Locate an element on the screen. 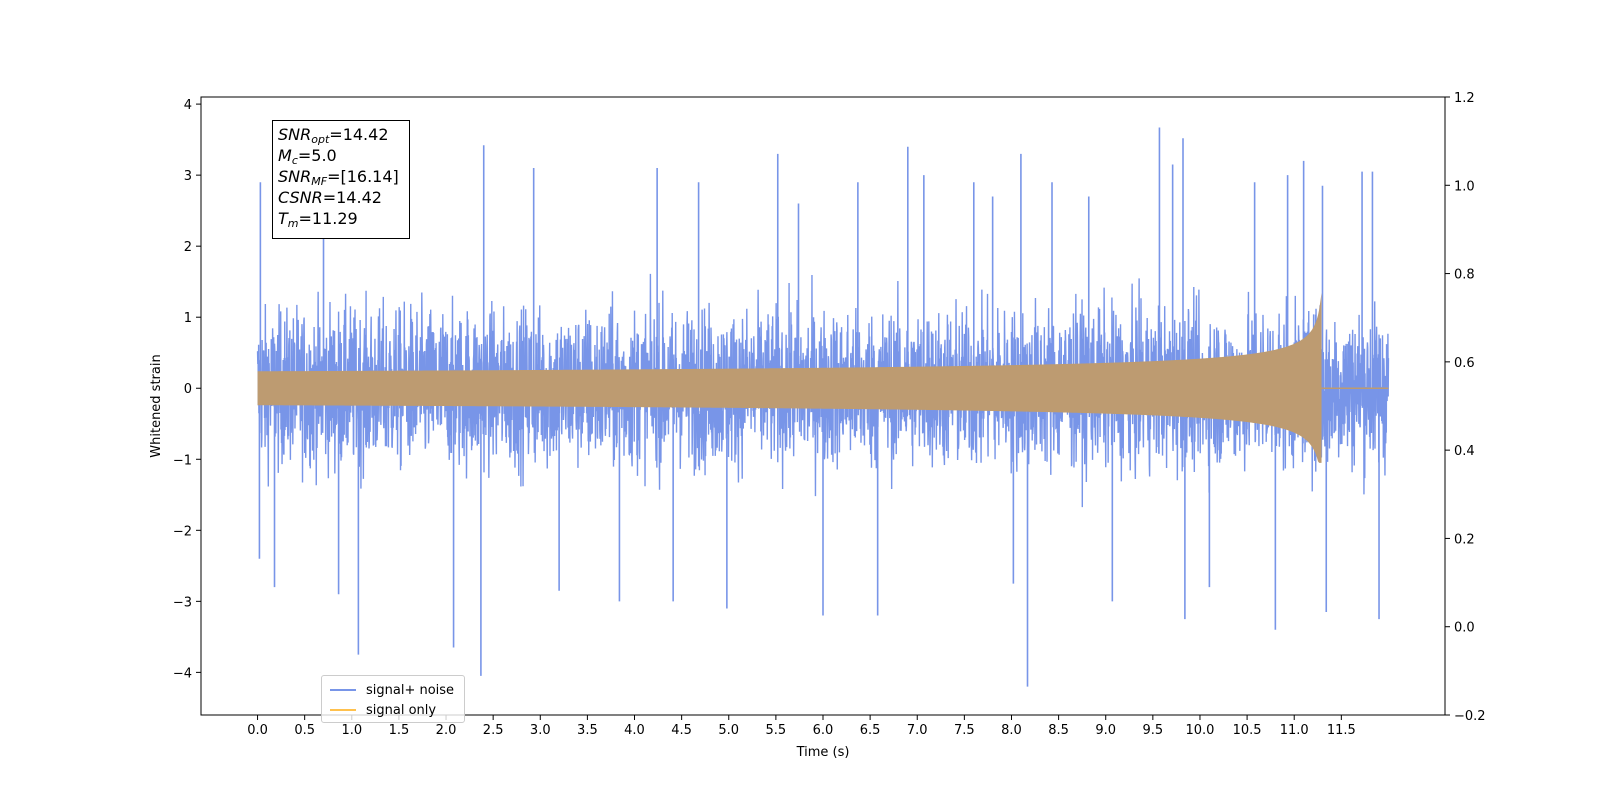 This screenshot has width=1600, height=800. csnr-line: CSNR=14.42 is located at coordinates (343, 197).